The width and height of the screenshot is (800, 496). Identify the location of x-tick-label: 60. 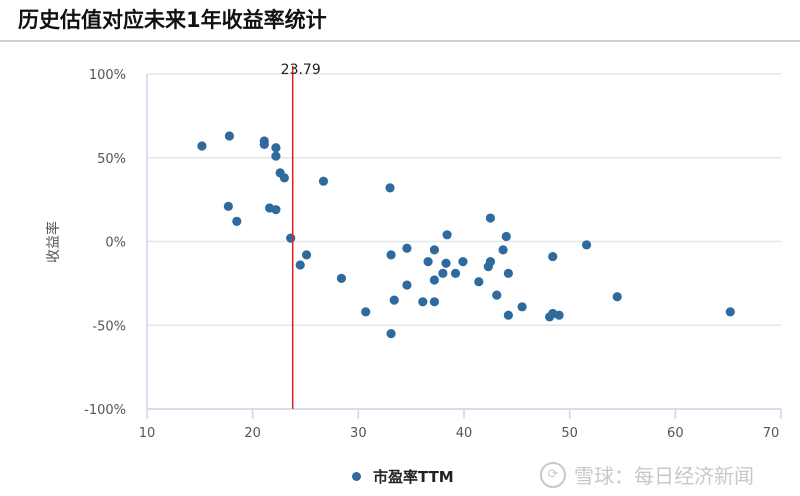
(675, 433).